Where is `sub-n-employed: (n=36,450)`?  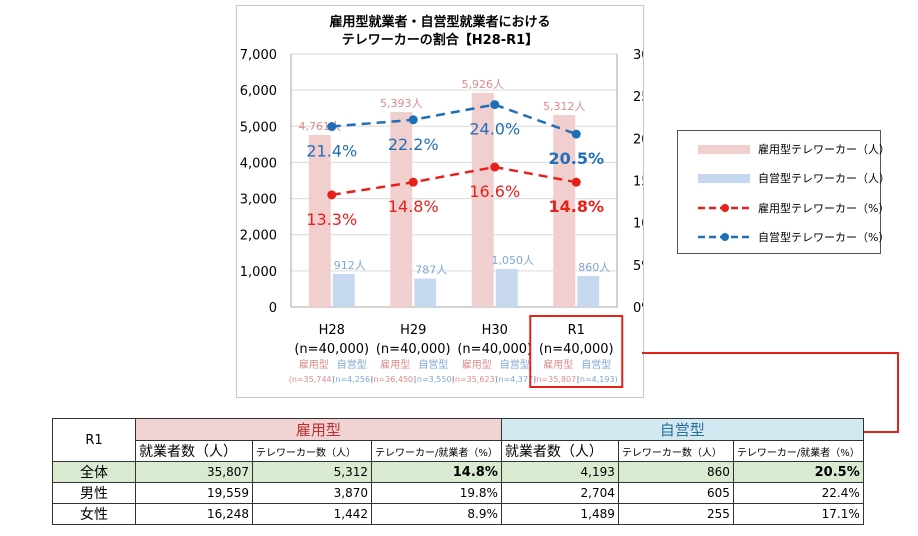
sub-n-employed: (n=36,450) is located at coordinates (393, 379).